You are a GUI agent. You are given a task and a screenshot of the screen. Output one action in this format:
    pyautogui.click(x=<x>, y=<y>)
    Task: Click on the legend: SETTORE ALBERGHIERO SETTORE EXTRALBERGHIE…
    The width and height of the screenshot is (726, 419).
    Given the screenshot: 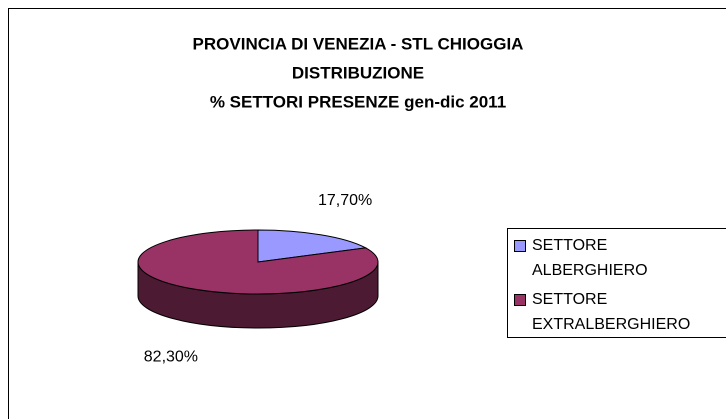 What is the action you would take?
    pyautogui.click(x=616, y=283)
    